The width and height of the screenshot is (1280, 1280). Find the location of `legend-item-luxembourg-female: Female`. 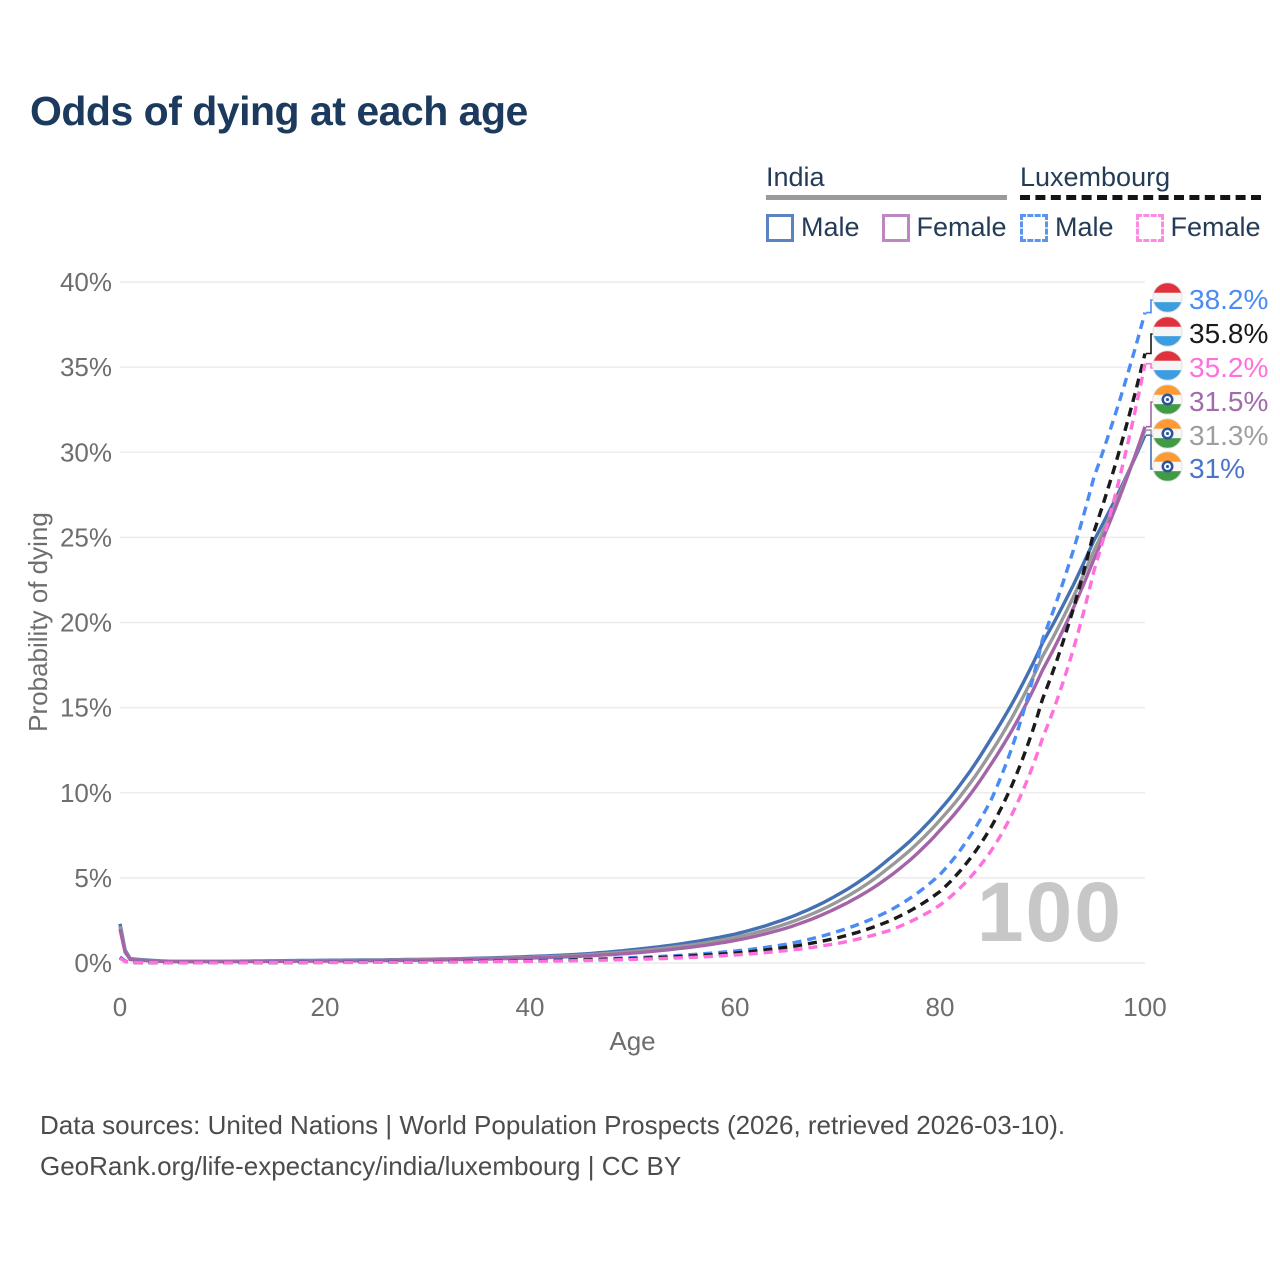

legend-item-luxembourg-female: Female is located at coordinates (1198, 227).